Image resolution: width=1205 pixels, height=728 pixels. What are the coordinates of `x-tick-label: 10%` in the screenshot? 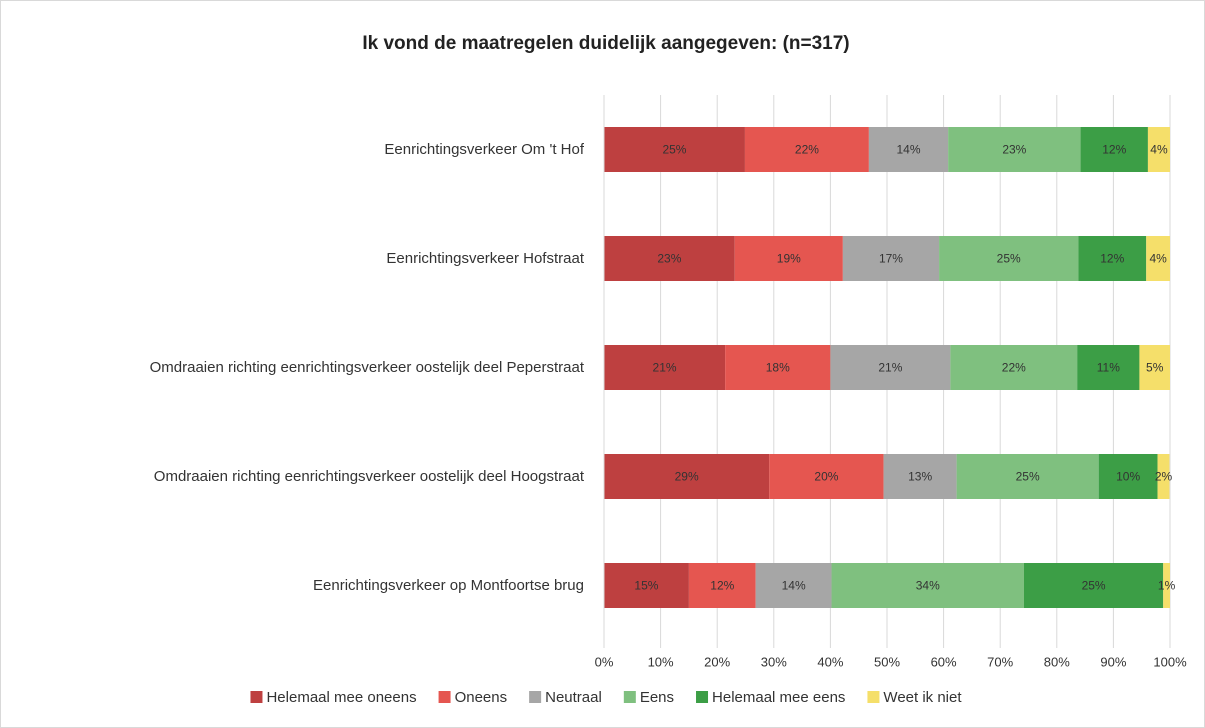 It's located at (661, 661).